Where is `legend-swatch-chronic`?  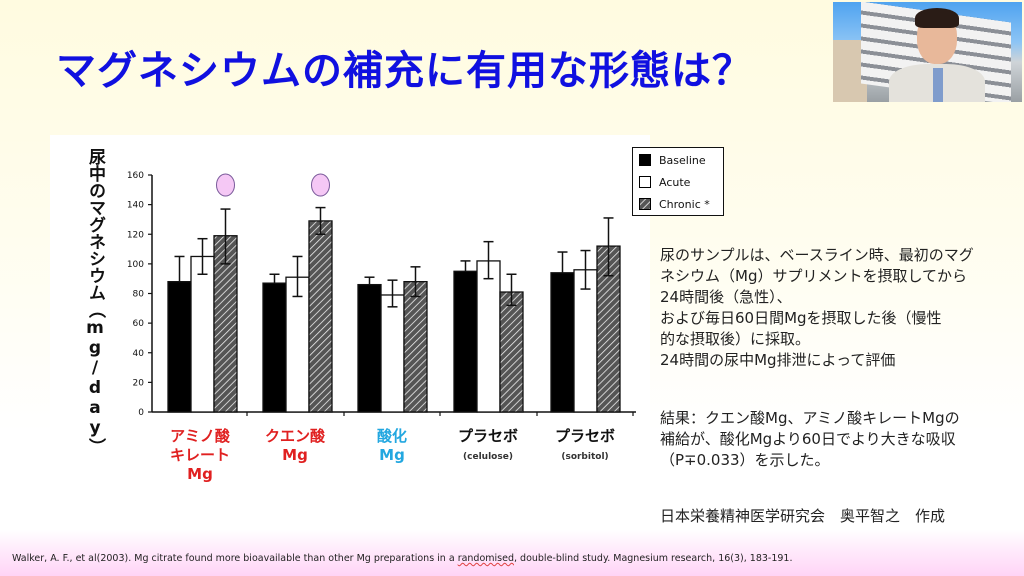 legend-swatch-chronic is located at coordinates (645, 204).